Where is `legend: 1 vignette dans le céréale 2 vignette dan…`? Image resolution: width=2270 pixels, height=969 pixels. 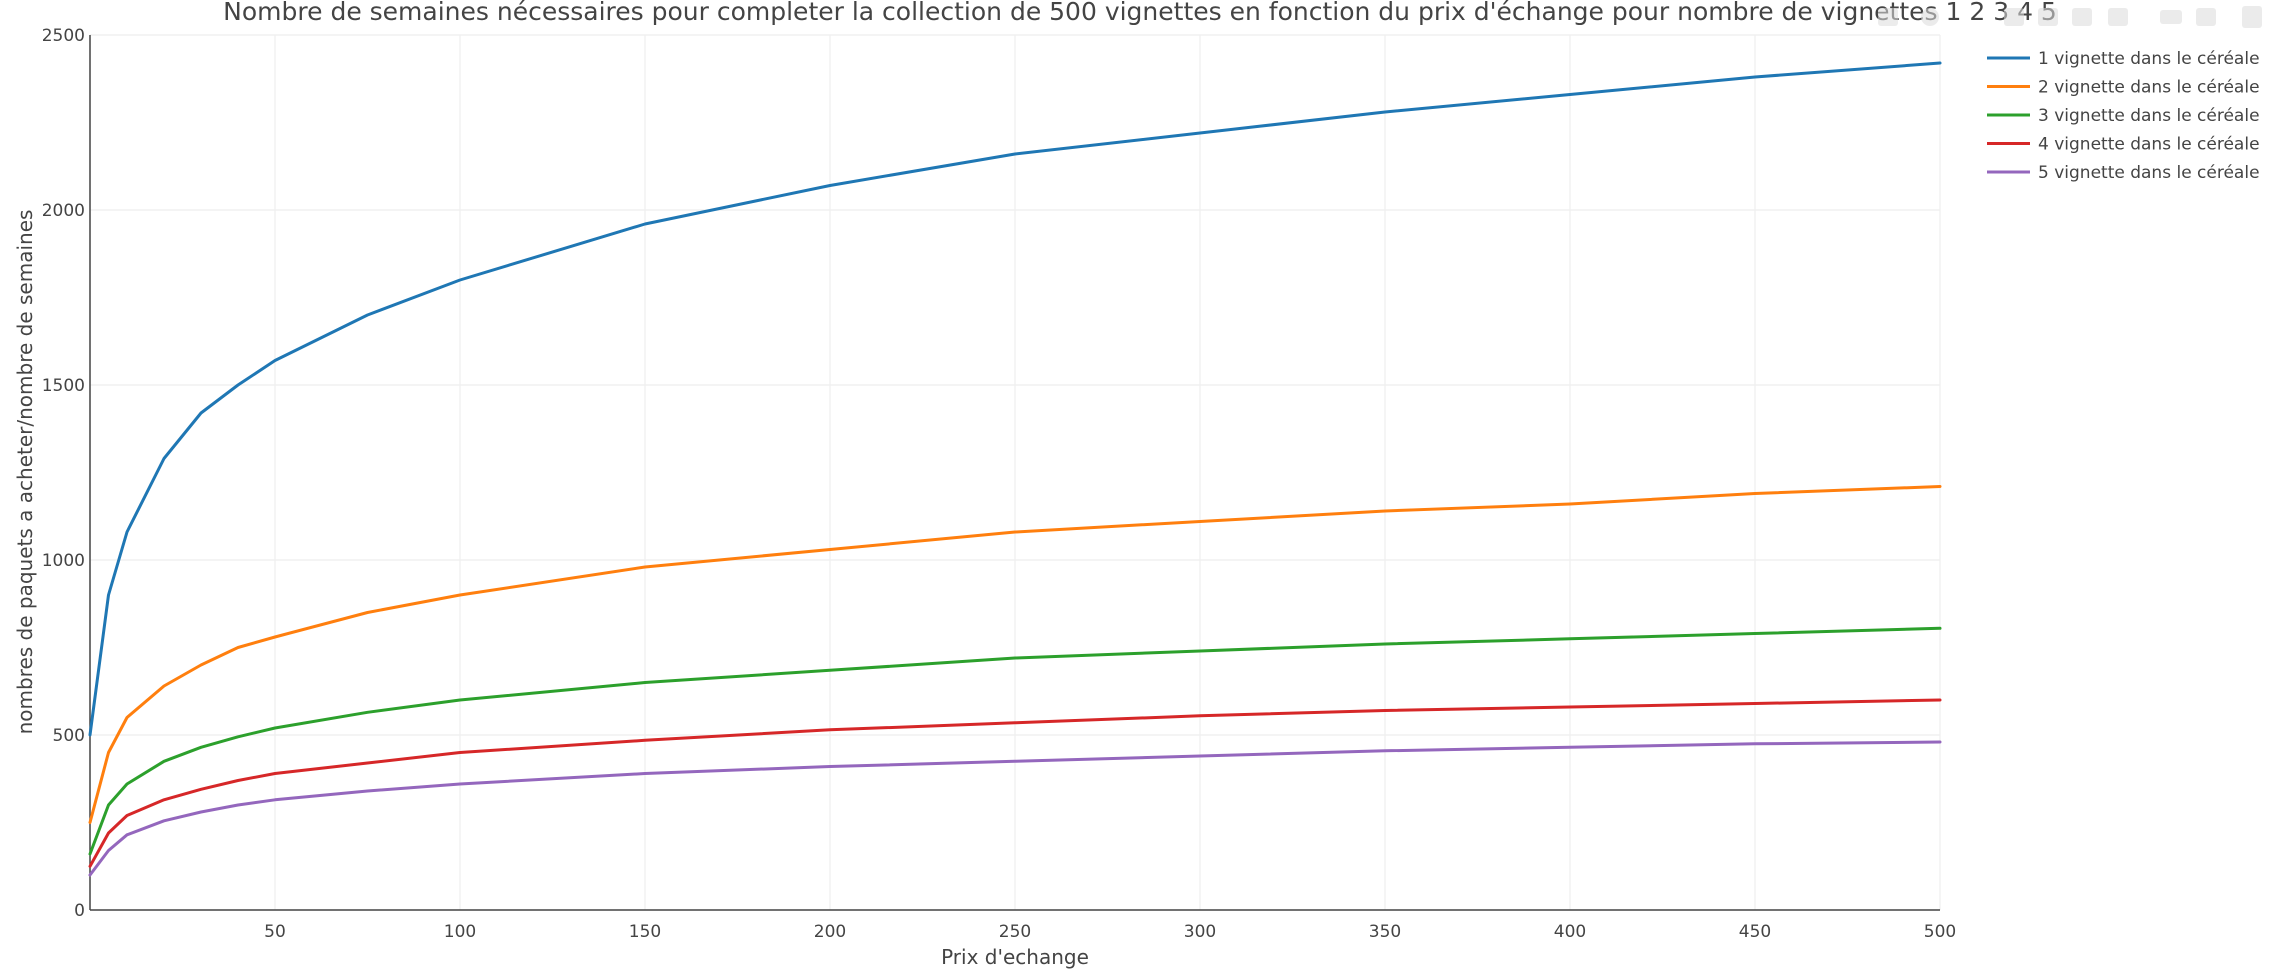
legend: 1 vignette dans le céréale 2 vignette dan… is located at coordinates (2123, 116).